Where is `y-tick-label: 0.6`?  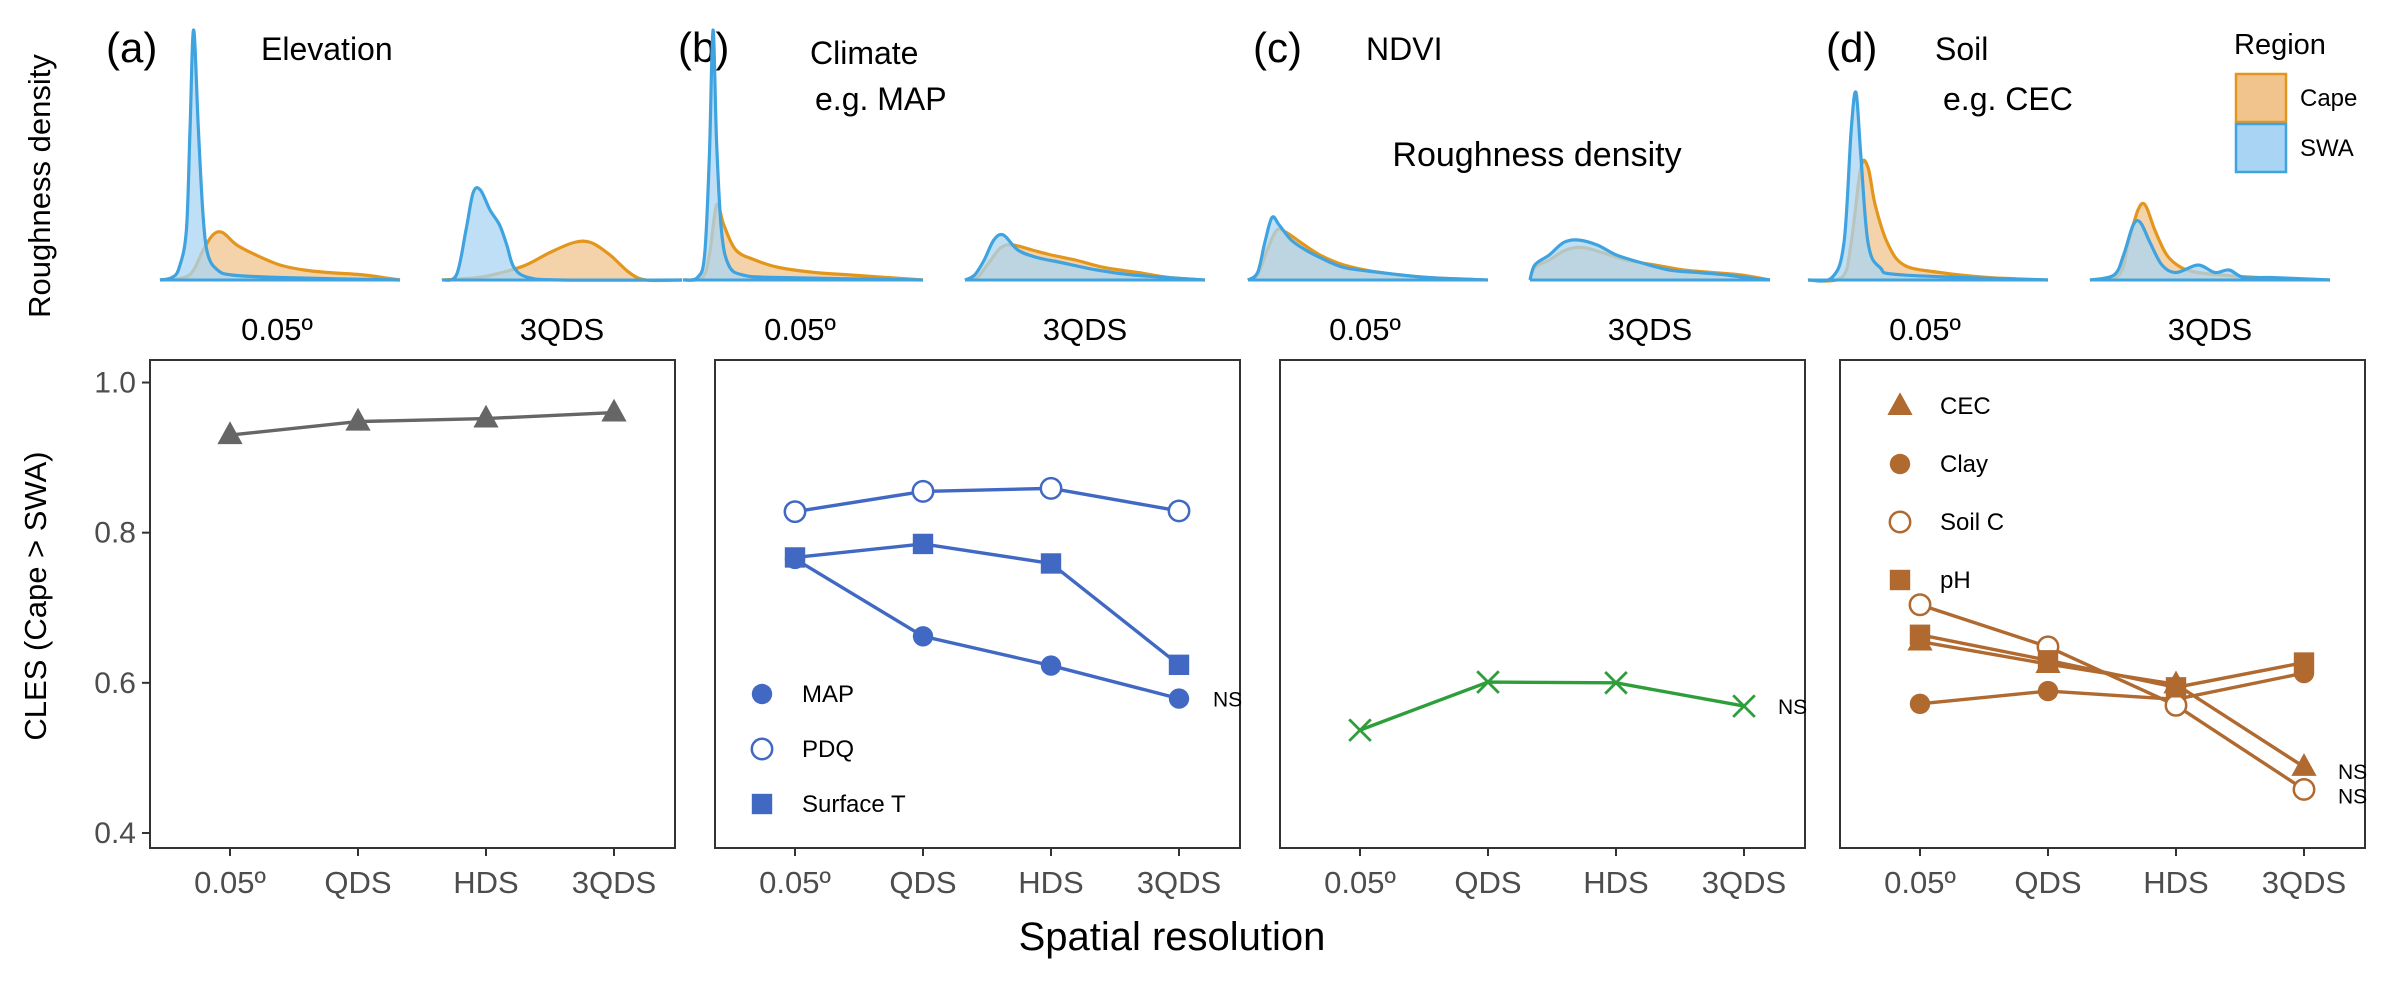
y-tick-label: 0.6 is located at coordinates (115, 683).